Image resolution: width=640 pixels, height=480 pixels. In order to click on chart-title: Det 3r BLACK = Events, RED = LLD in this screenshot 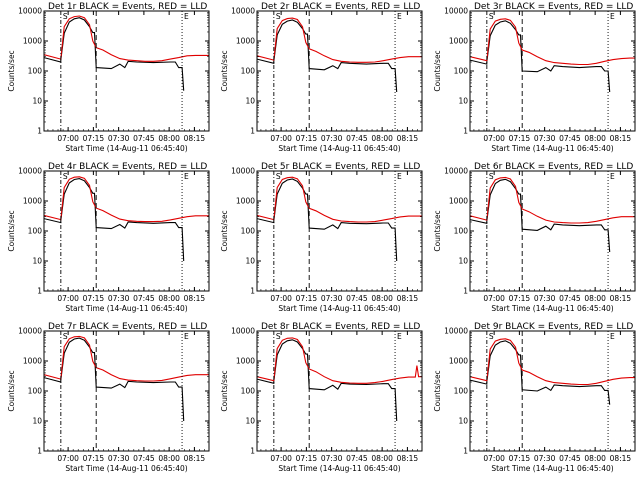, I will do `click(553, 7)`.